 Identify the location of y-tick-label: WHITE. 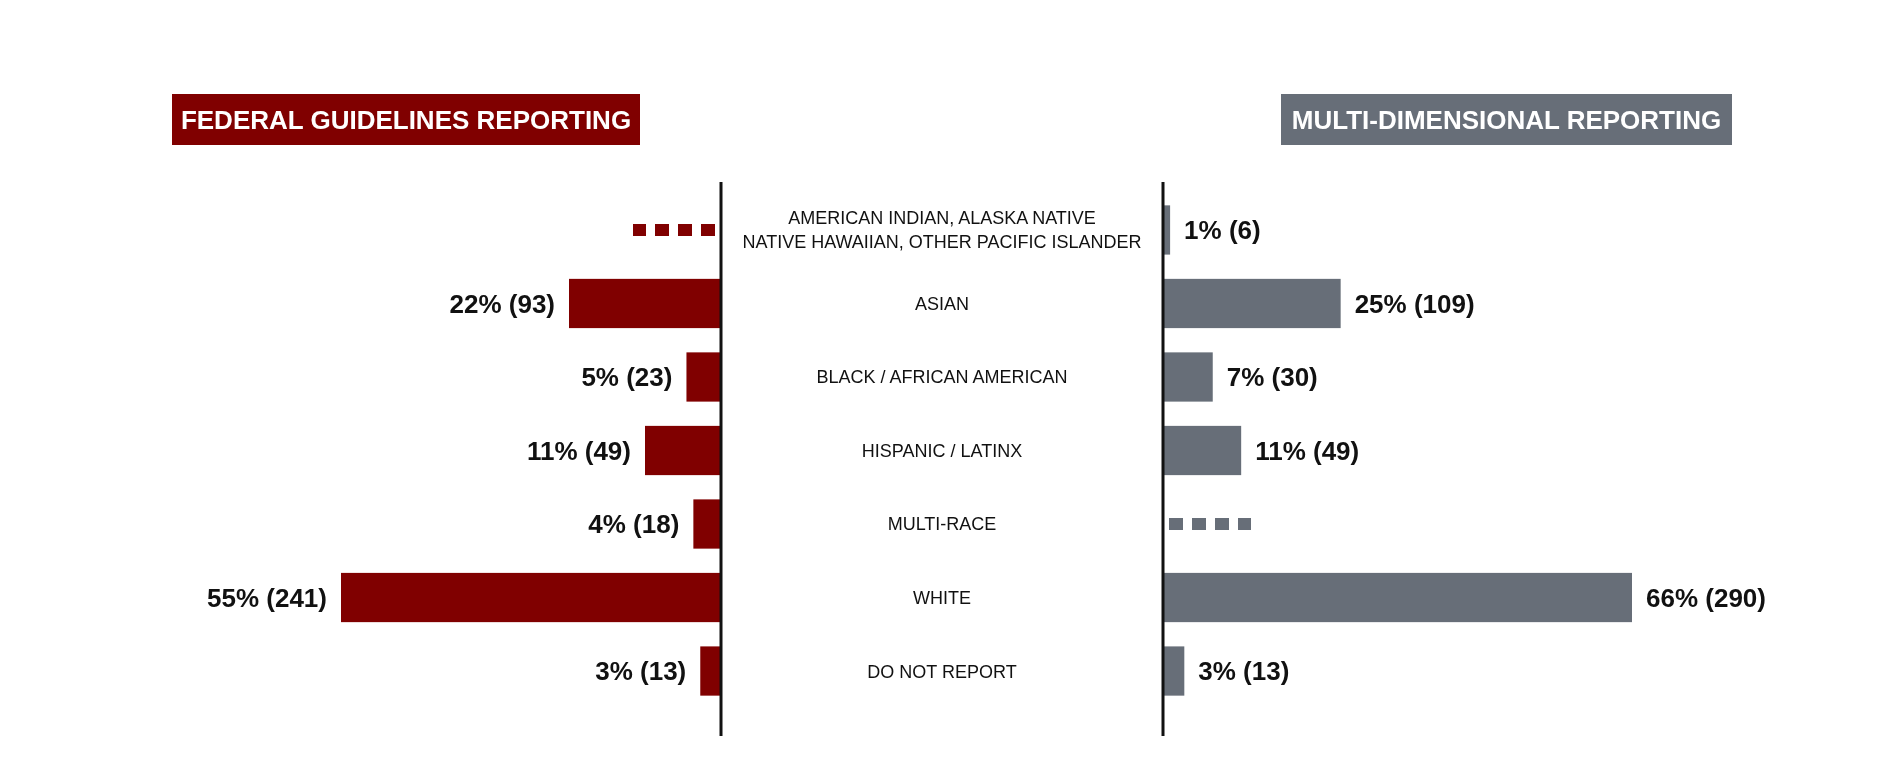
(942, 598).